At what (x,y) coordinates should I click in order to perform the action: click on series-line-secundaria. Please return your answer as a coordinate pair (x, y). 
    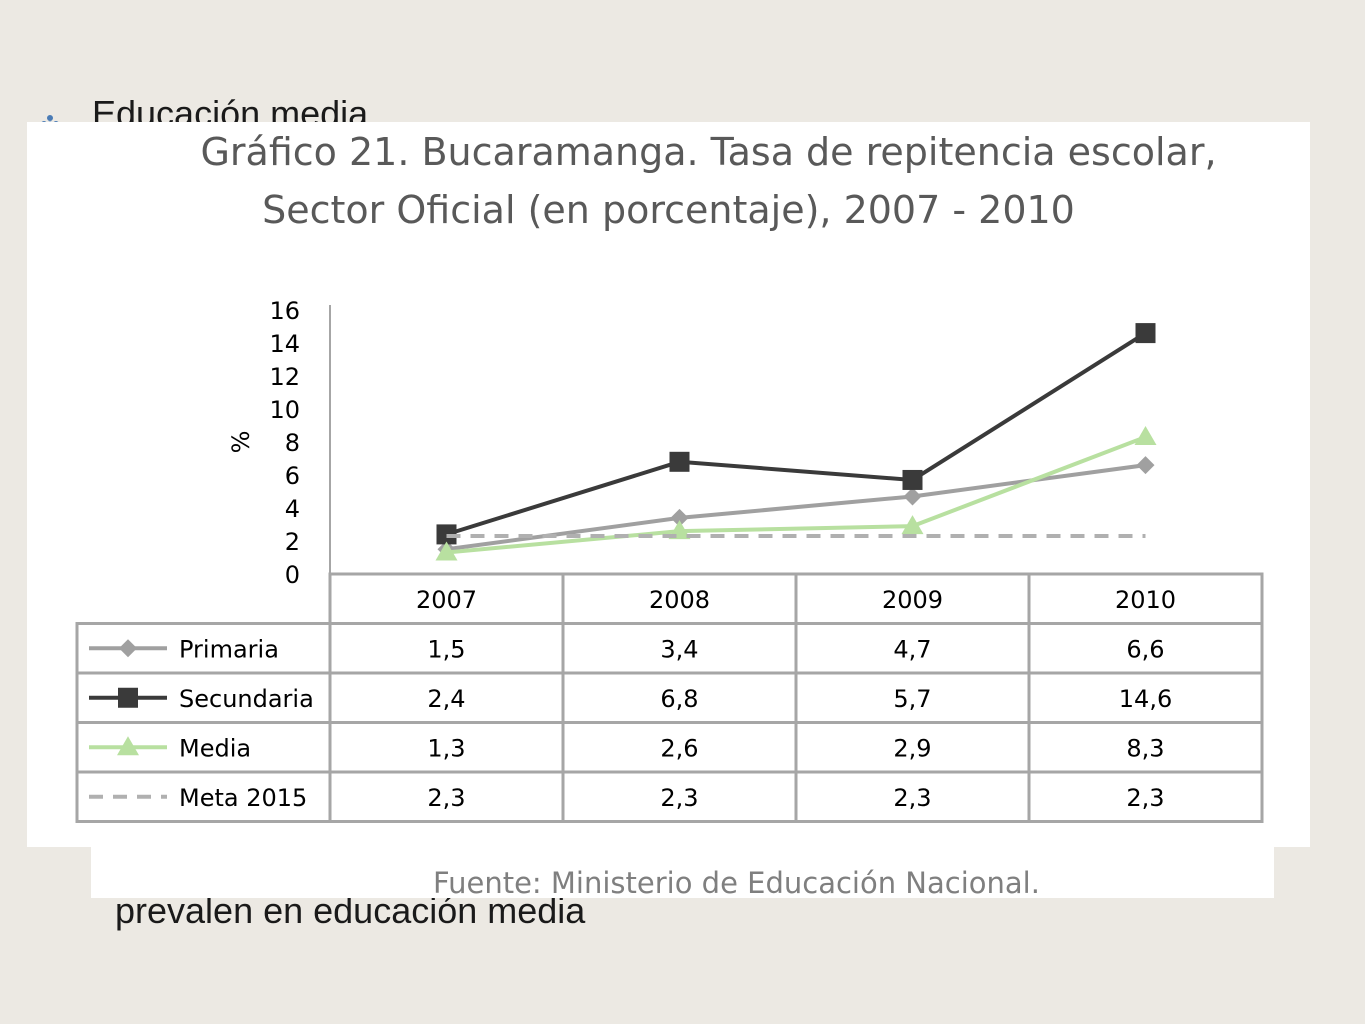
    Looking at the image, I should click on (796, 434).